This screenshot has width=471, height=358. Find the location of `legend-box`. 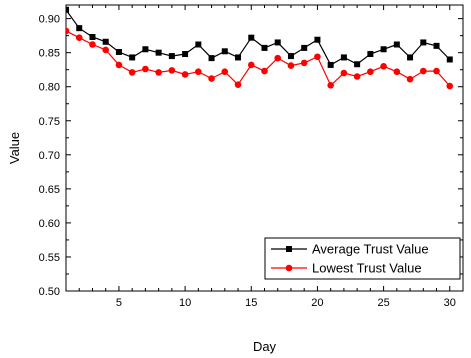

legend-box is located at coordinates (362, 258).